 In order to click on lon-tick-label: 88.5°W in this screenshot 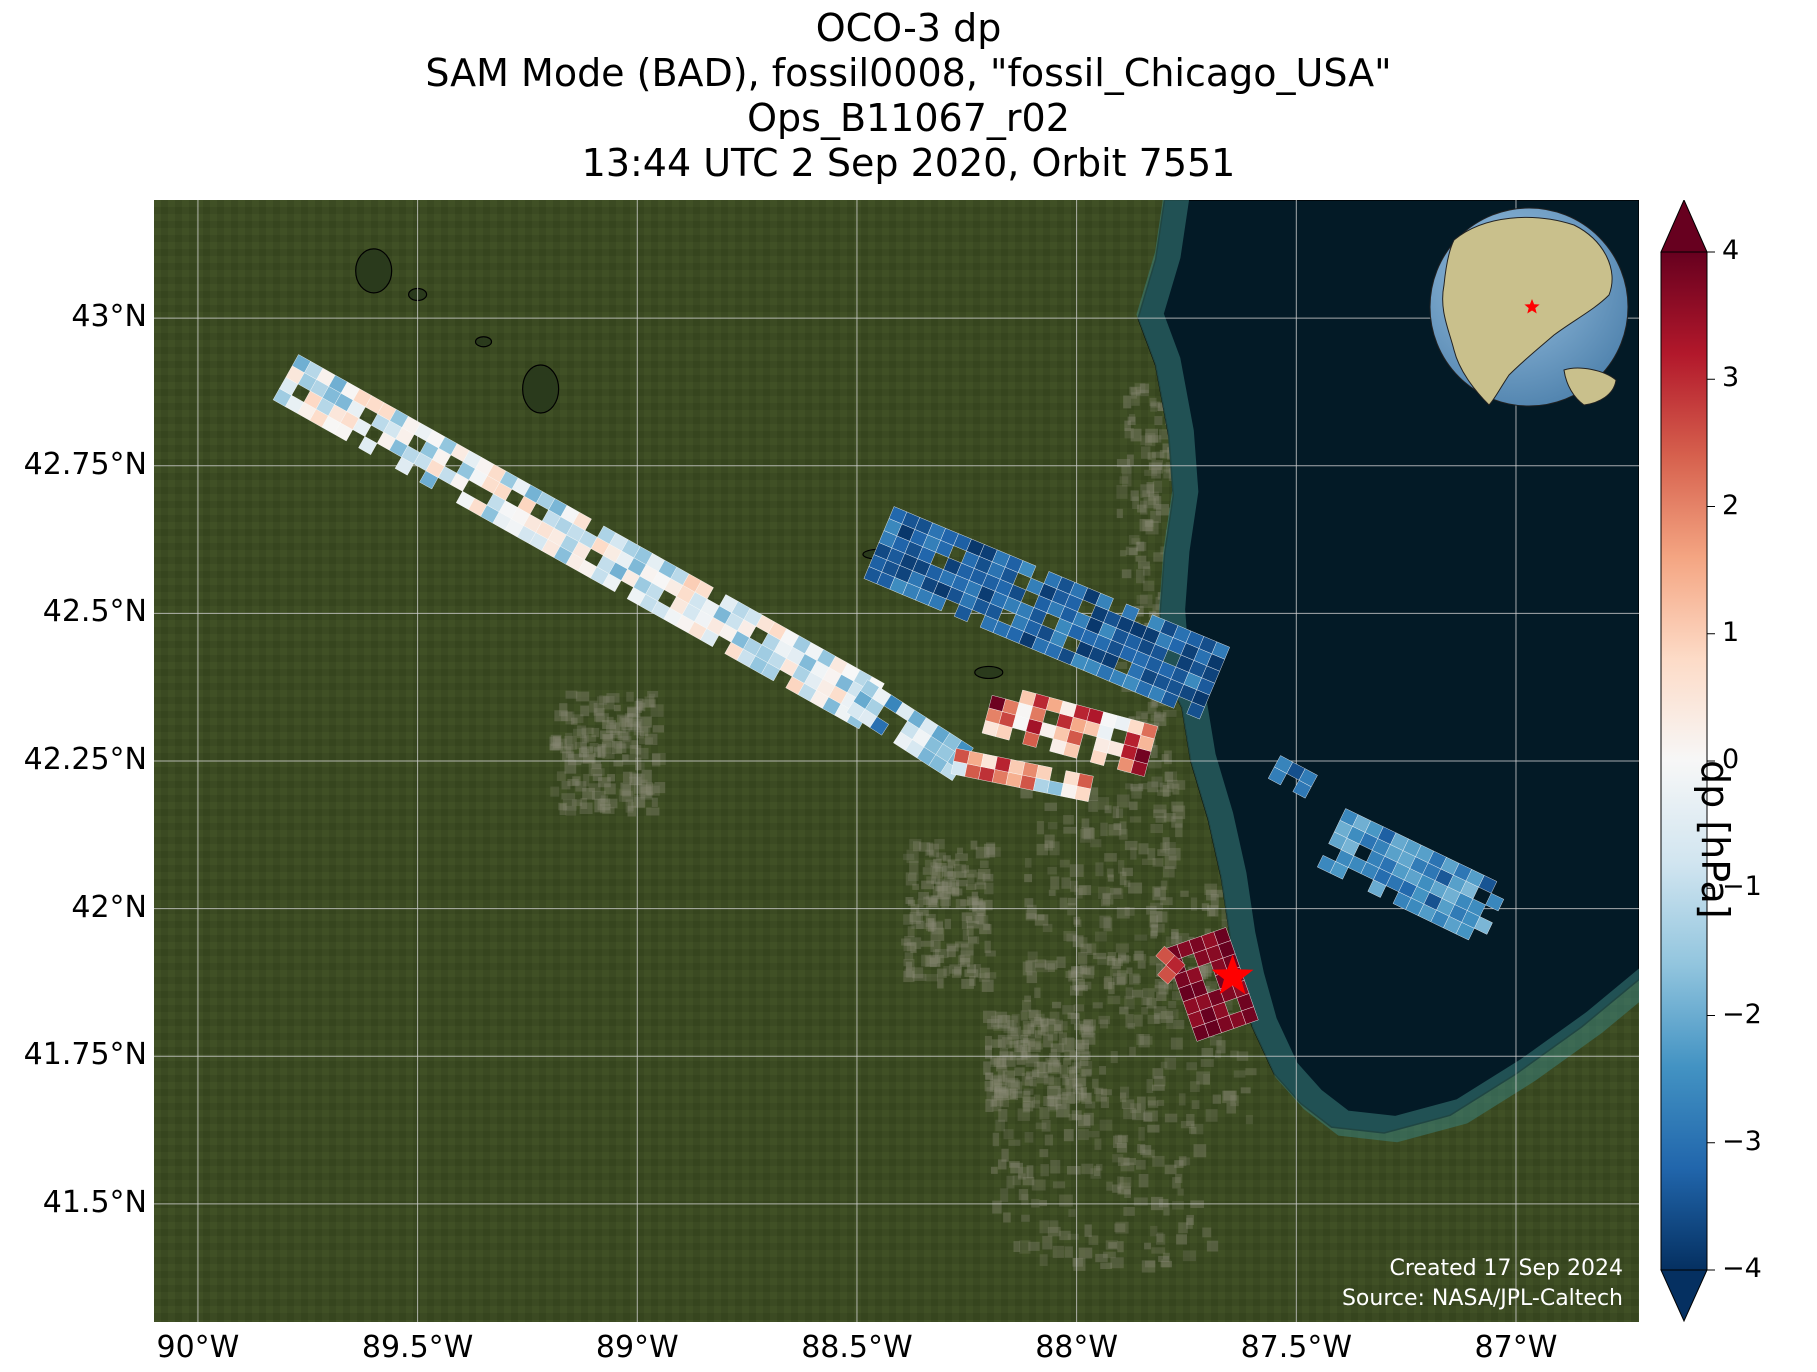, I will do `click(857, 1347)`.